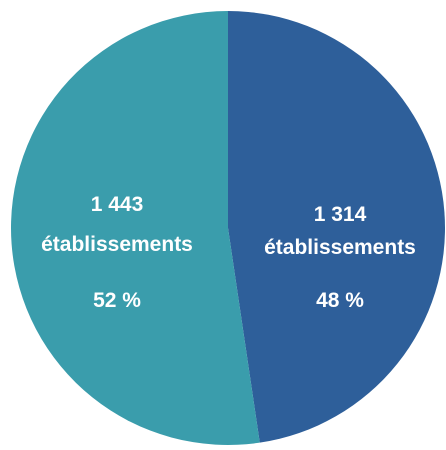 The width and height of the screenshot is (446, 450). Describe the element at coordinates (340, 300) in the screenshot. I see `slice-0-percent-label: 48 %` at that location.